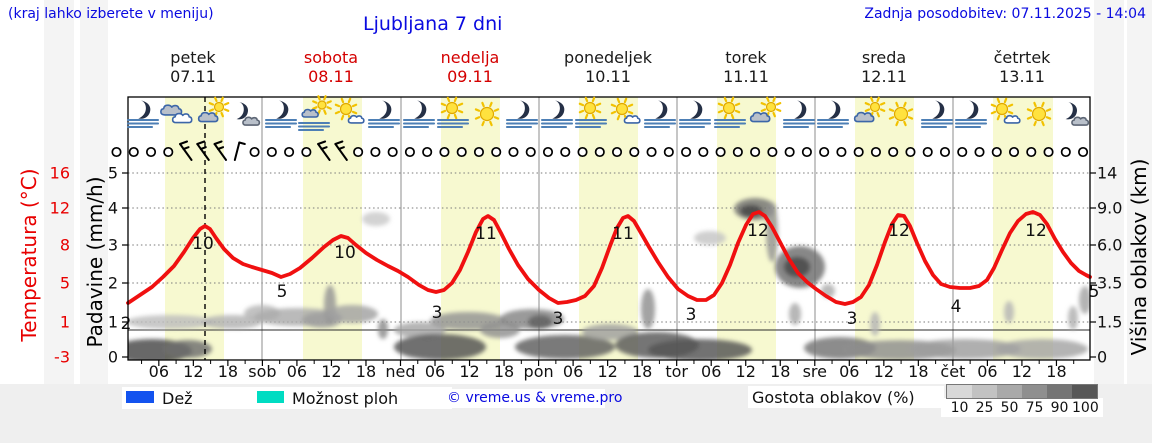 The image size is (1152, 443). What do you see at coordinates (487, 114) in the screenshot?
I see `weather-sun-icon` at bounding box center [487, 114].